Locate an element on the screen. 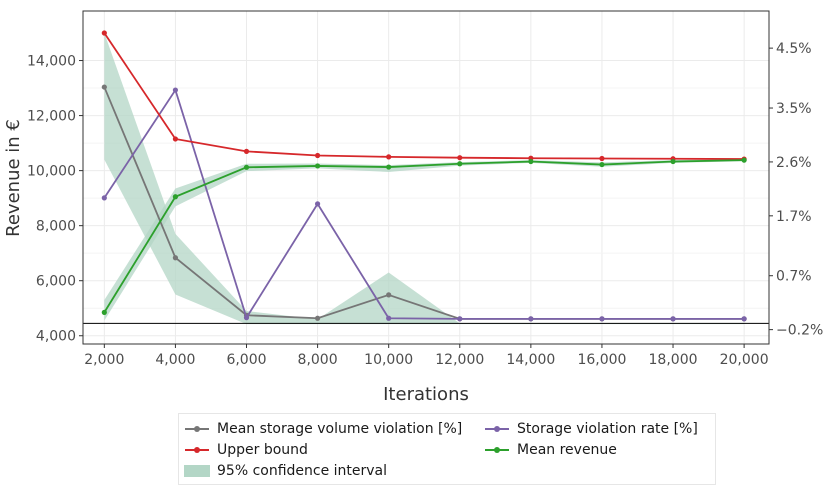  x-tick-label: 10,000 is located at coordinates (388, 360).